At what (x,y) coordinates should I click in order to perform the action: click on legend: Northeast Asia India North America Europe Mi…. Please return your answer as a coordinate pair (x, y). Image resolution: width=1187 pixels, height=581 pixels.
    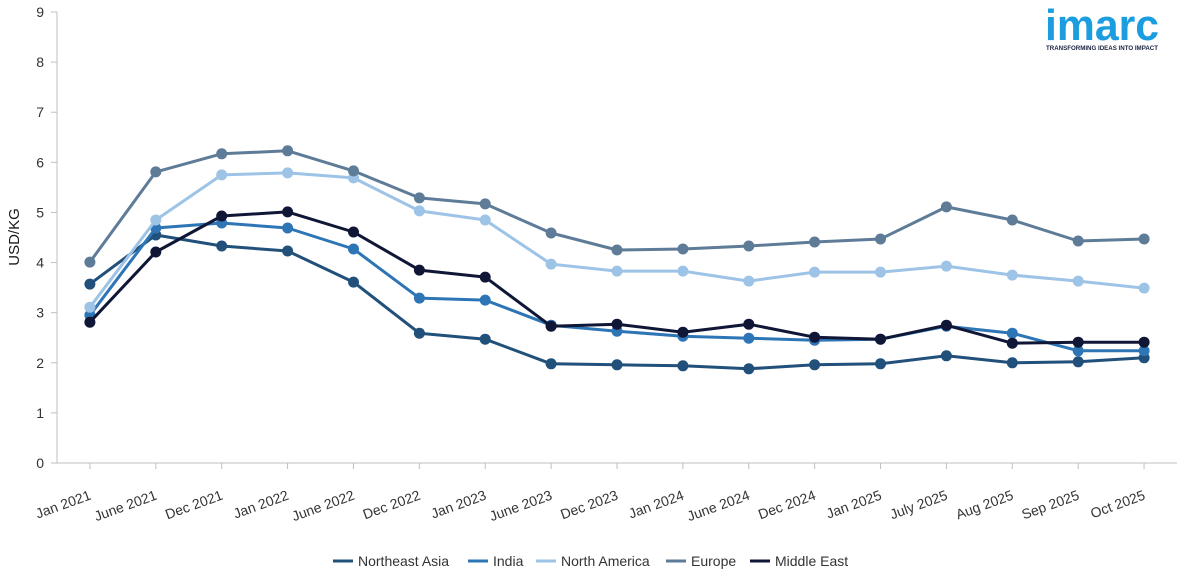
    Looking at the image, I should click on (590, 561).